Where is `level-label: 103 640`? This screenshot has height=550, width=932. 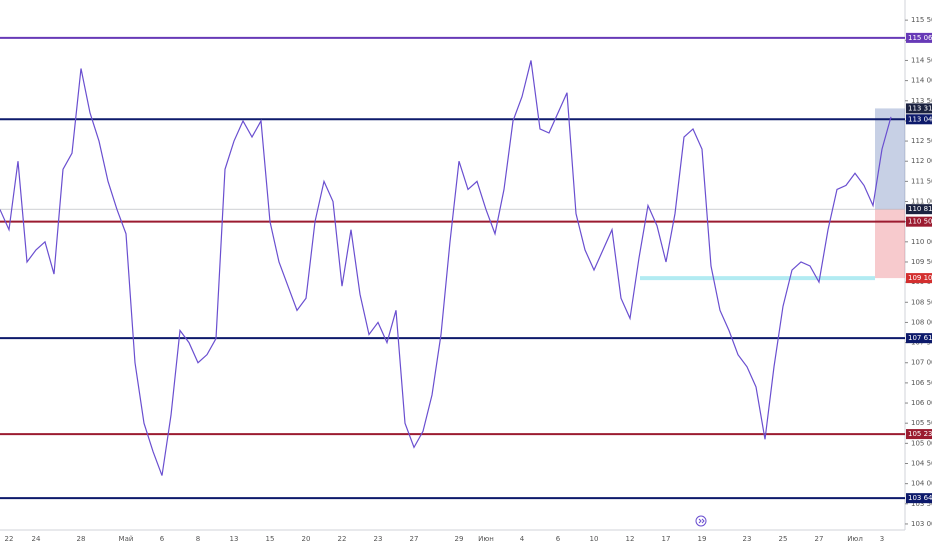 level-label: 103 640 is located at coordinates (920, 498).